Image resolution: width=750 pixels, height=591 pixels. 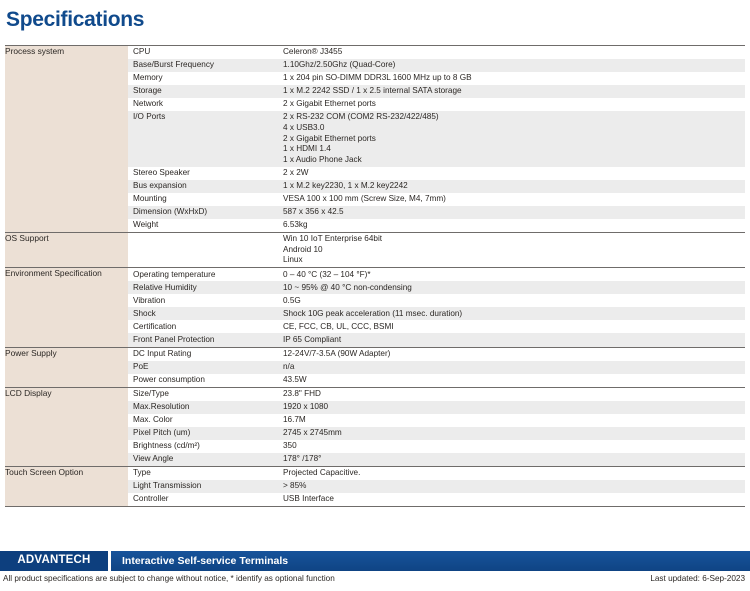 I want to click on spec-row-value: 0 – 40 °C (32 – 104 °F)*, so click(x=511, y=275).